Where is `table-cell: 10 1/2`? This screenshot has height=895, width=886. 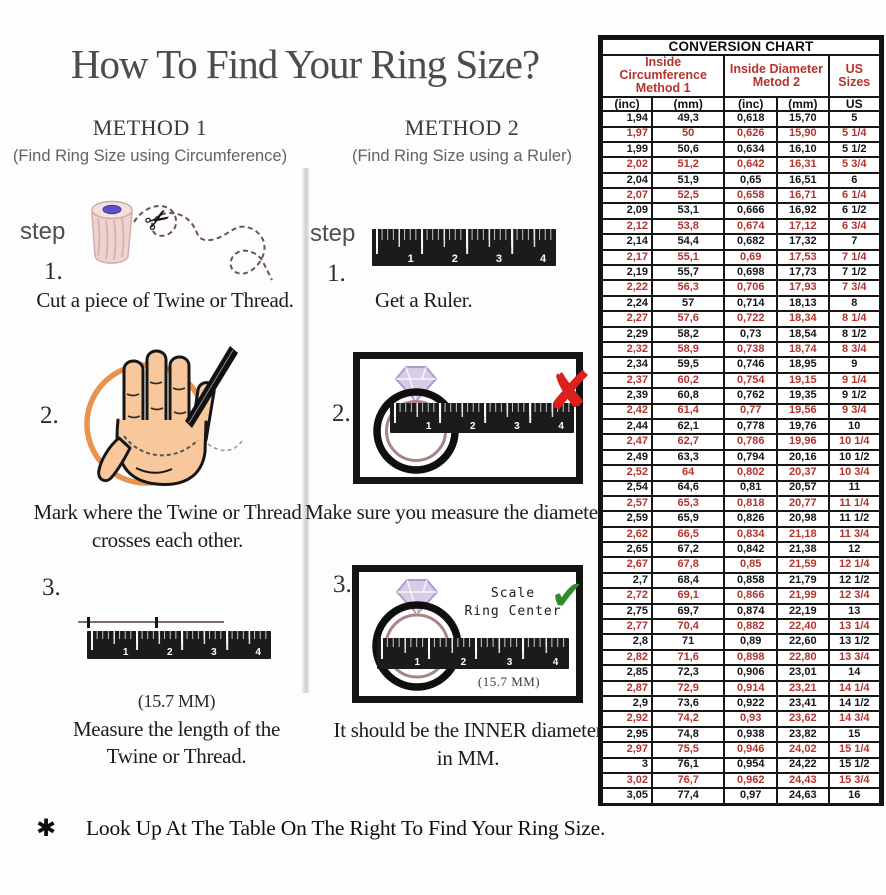 table-cell: 10 1/2 is located at coordinates (854, 457).